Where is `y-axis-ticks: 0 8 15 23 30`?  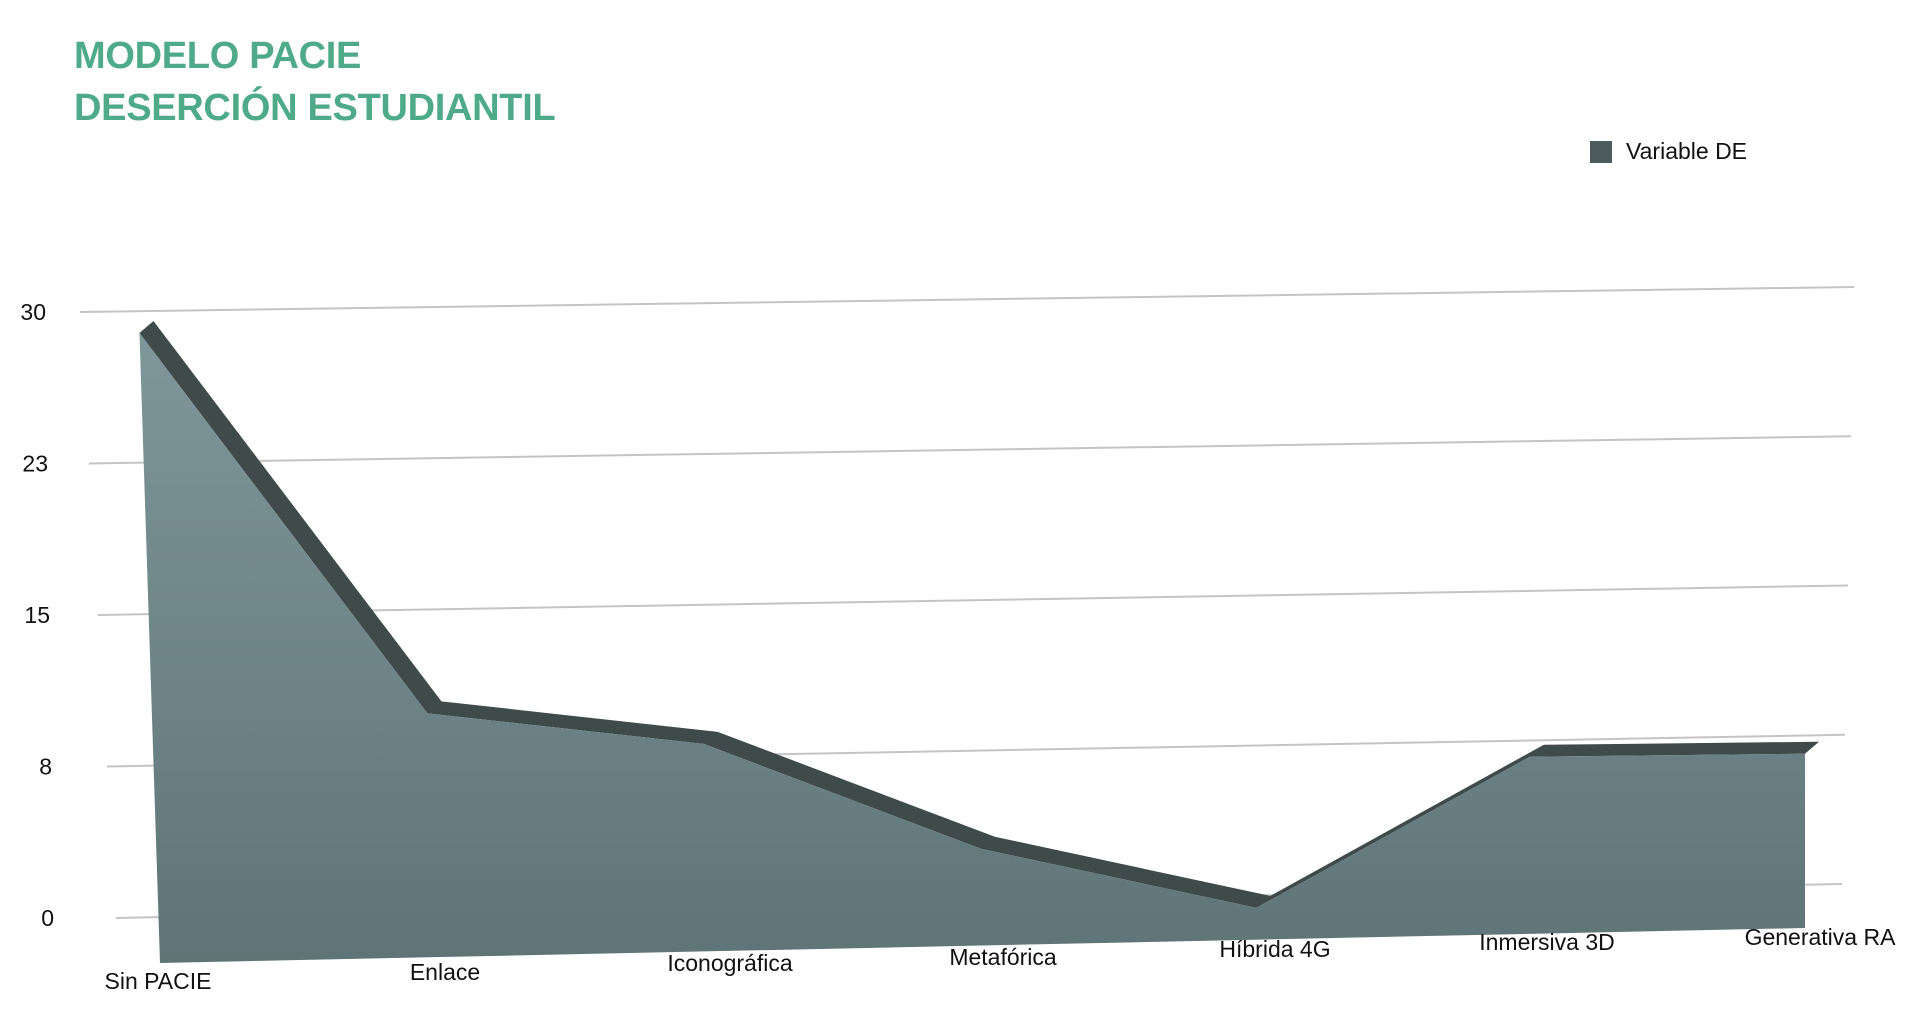 y-axis-ticks: 0 8 15 23 30 is located at coordinates (37, 615).